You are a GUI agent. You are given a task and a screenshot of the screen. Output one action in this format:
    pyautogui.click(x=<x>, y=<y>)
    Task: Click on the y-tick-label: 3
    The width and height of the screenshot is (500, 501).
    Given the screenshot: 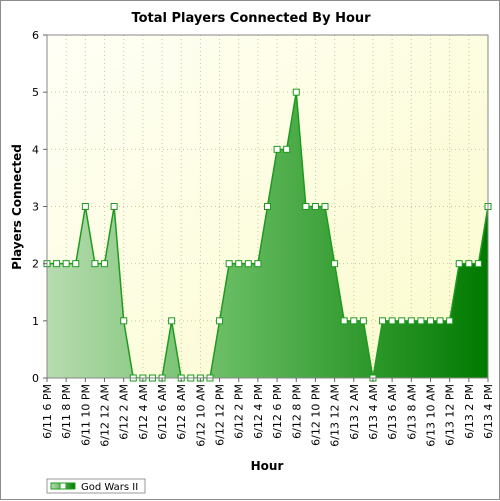 What is the action you would take?
    pyautogui.click(x=35, y=207)
    